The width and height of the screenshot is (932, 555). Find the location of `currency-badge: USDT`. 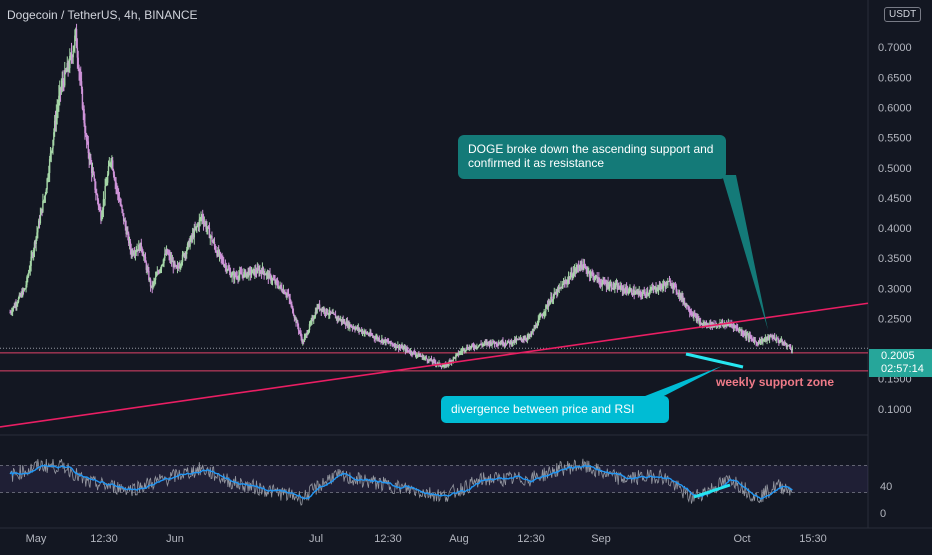

currency-badge: USDT is located at coordinates (903, 14).